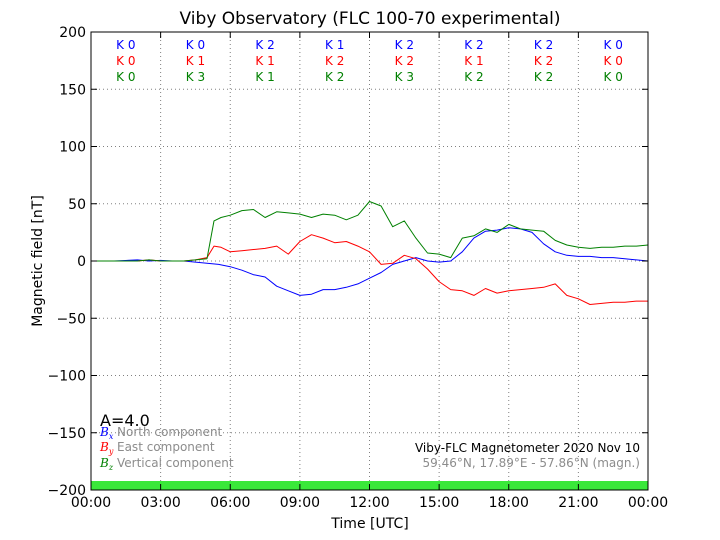 The width and height of the screenshot is (720, 540). Describe the element at coordinates (230, 503) in the screenshot. I see `x-tick-label: 06:00` at that location.